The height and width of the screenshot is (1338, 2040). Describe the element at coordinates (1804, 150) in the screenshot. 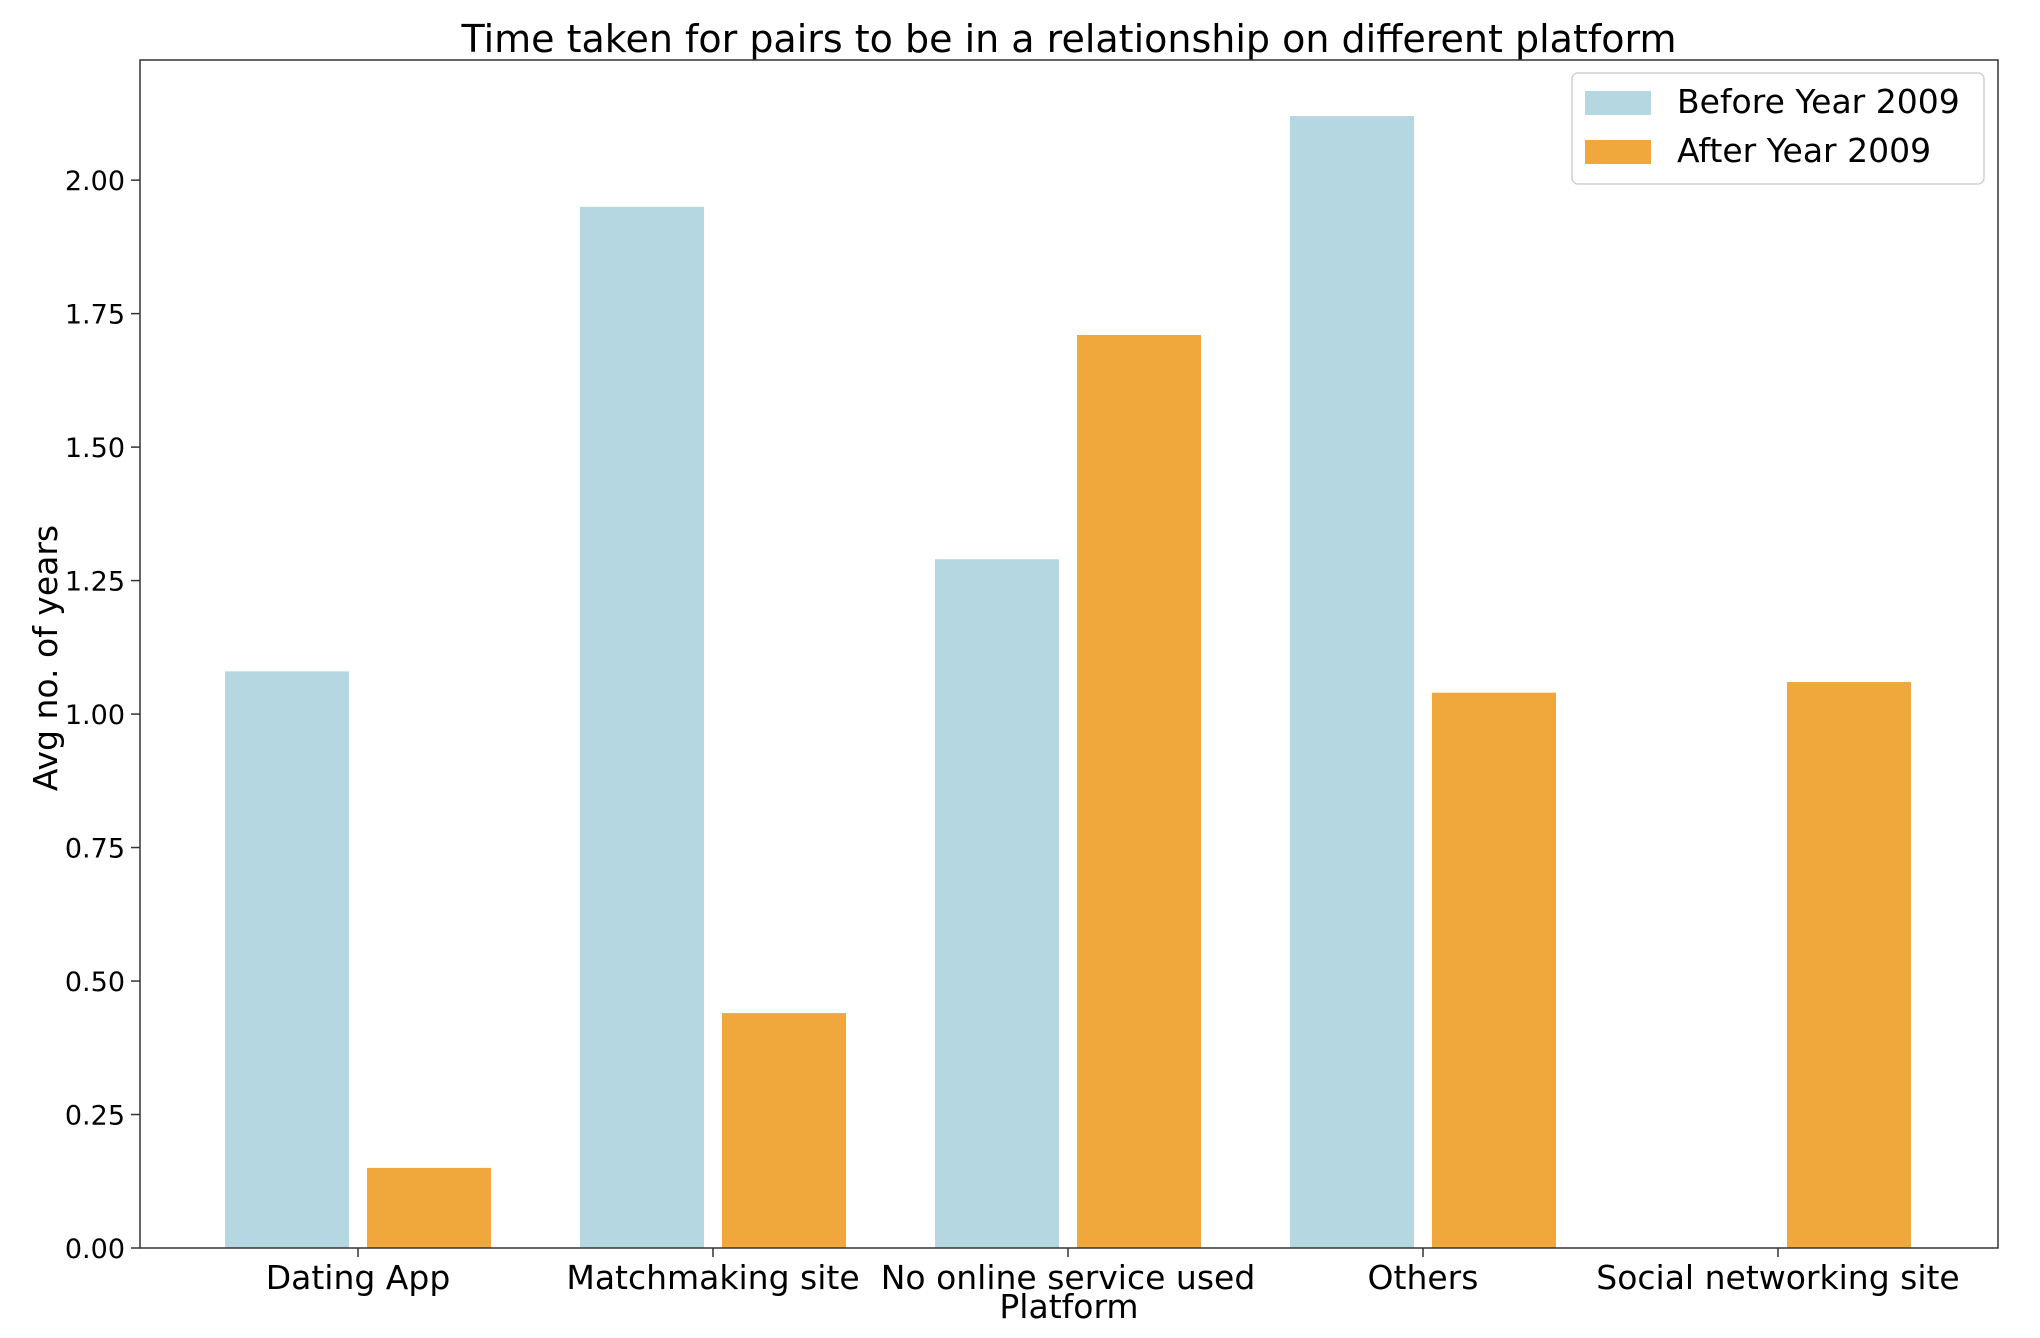

I see `legend-label: After Year 2009` at that location.